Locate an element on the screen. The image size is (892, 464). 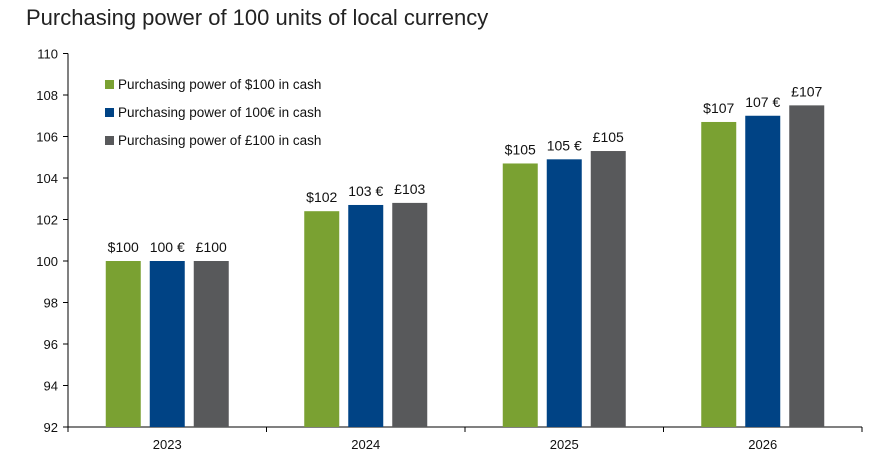
data-label: $102 is located at coordinates (321, 197).